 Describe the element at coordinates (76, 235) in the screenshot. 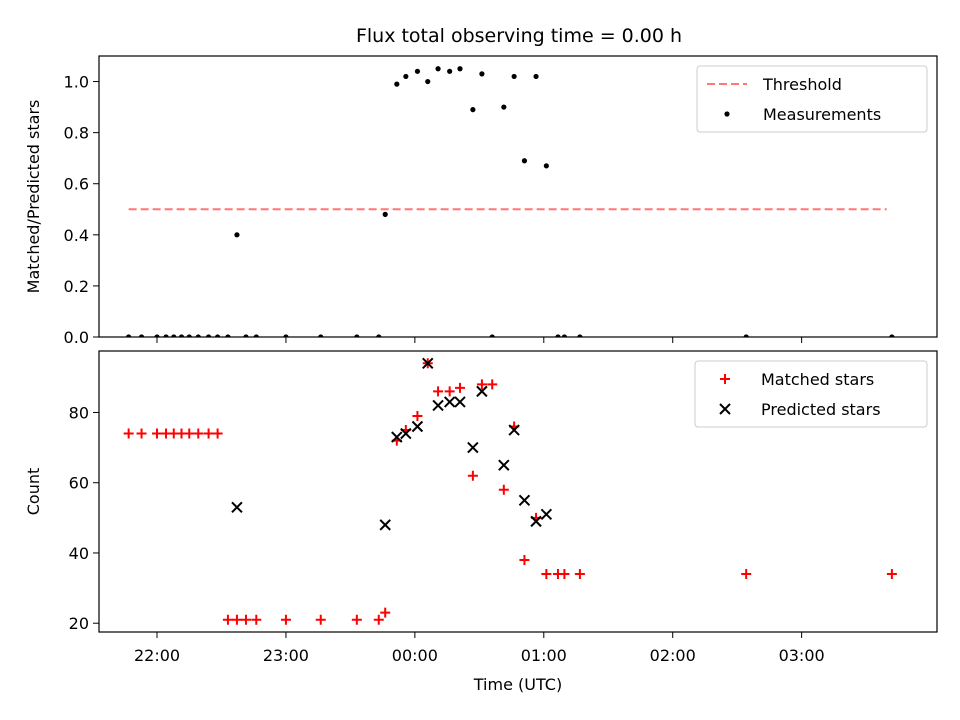

I see `y-tick-label: 0.4` at that location.